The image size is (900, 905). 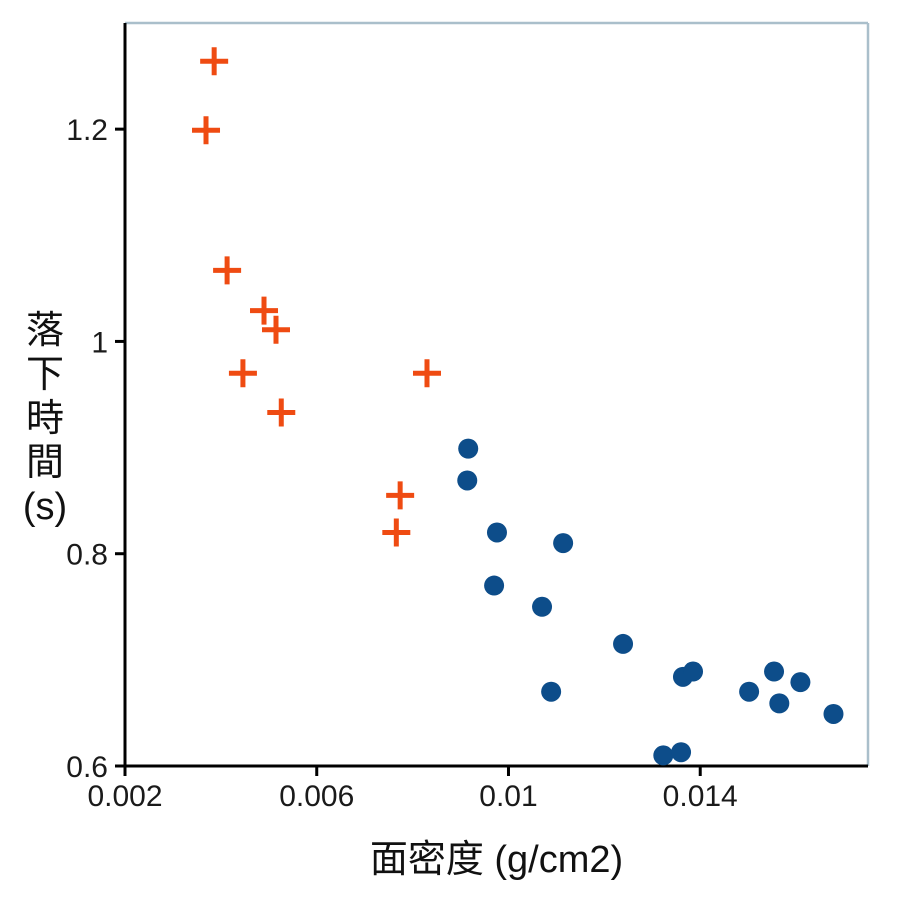 I want to click on y-axis-title-char: 時, so click(x=45, y=419).